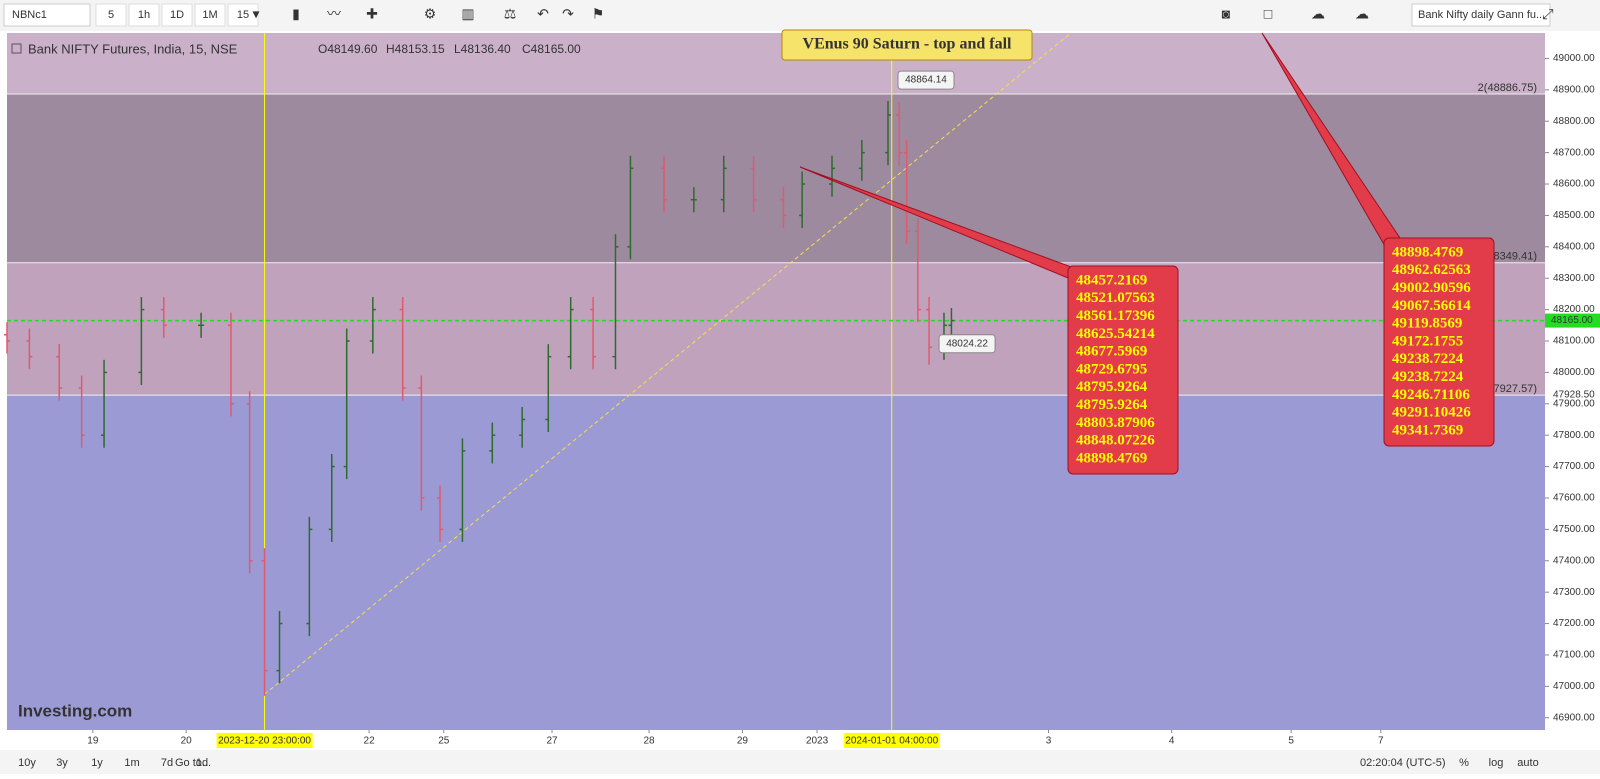 Image resolution: width=1600 pixels, height=779 pixels. I want to click on range-button: 1y, so click(97, 763).